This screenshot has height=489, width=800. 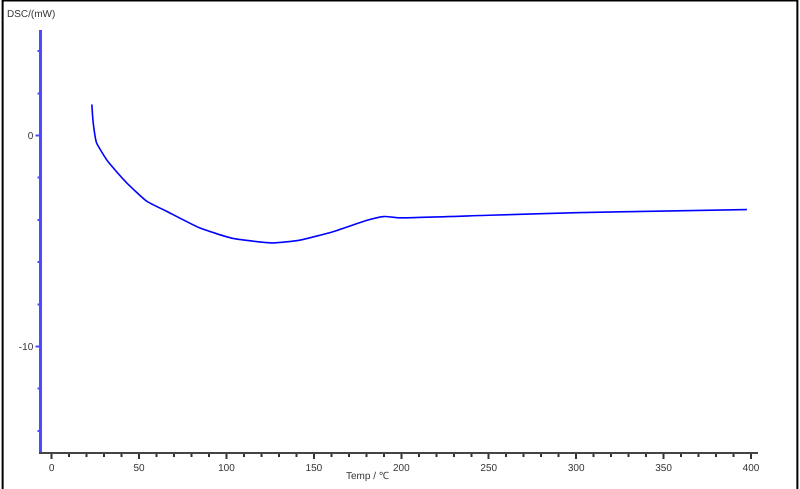 What do you see at coordinates (489, 468) in the screenshot?
I see `x-tick-label: 250` at bounding box center [489, 468].